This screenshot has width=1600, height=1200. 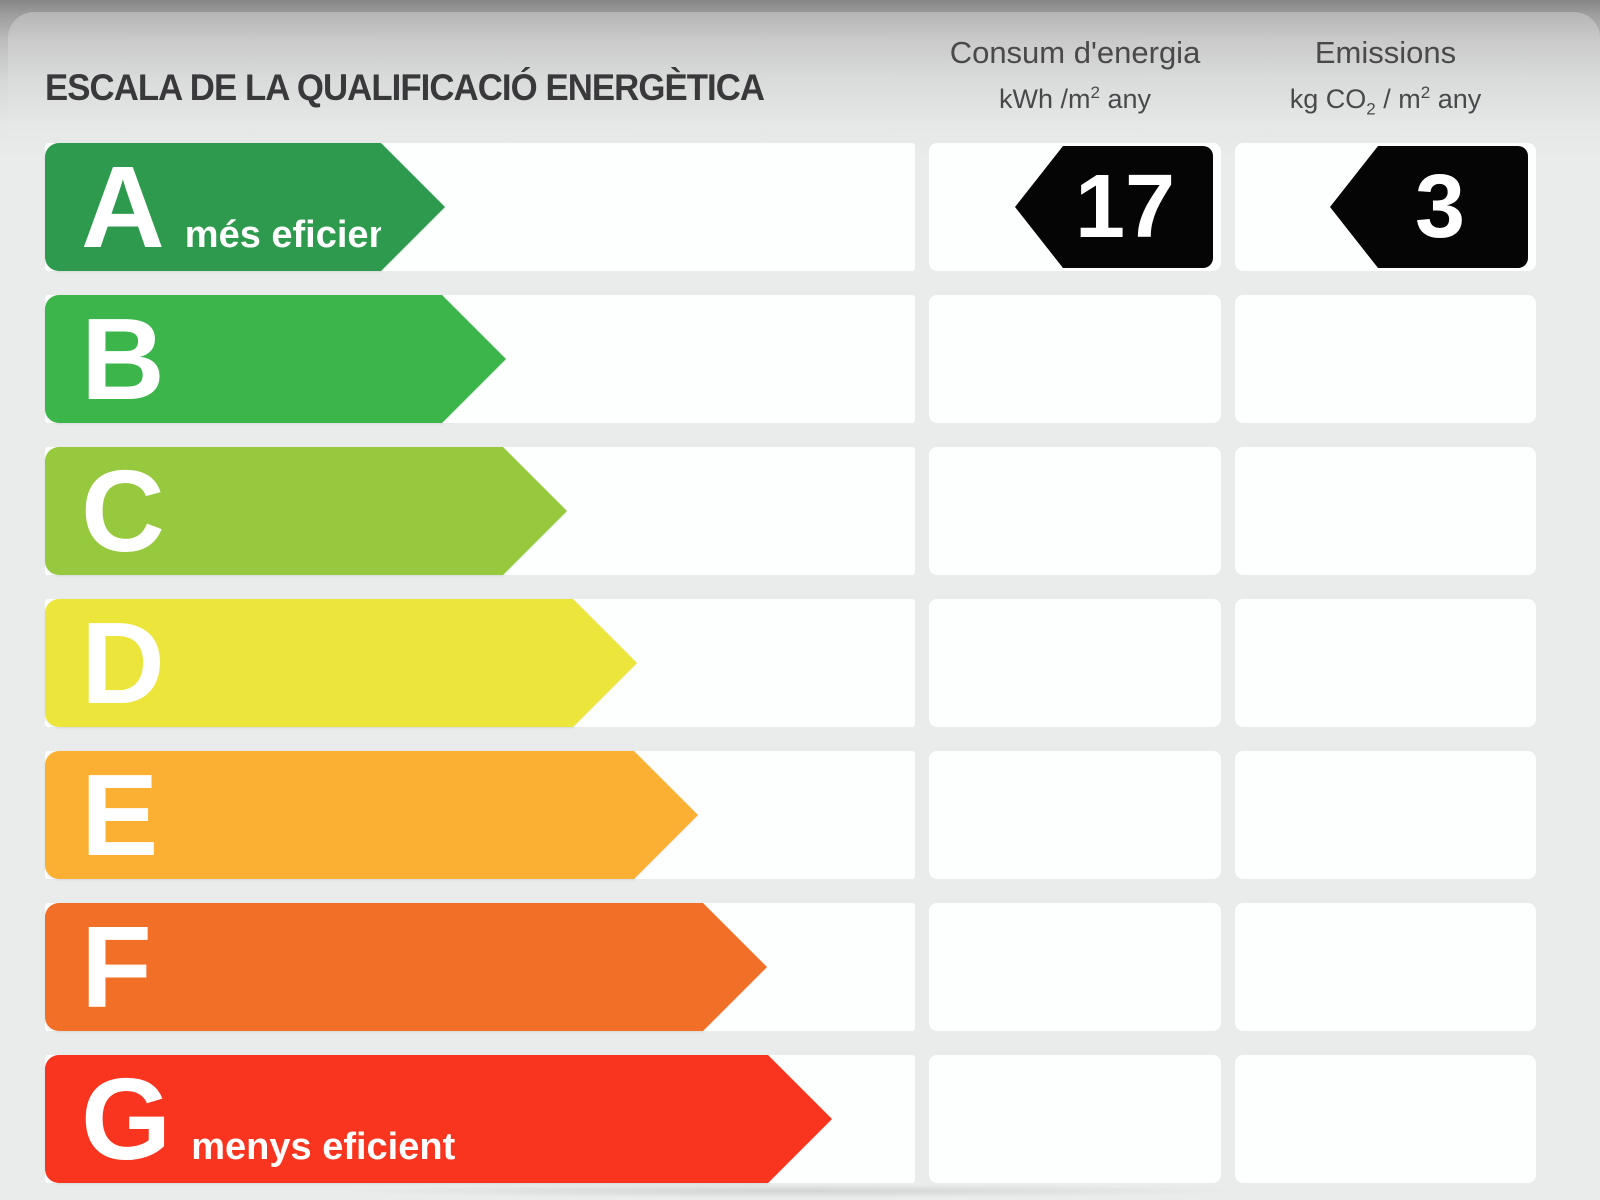 I want to click on emissions-header-text: Emissions, so click(x=1385, y=52).